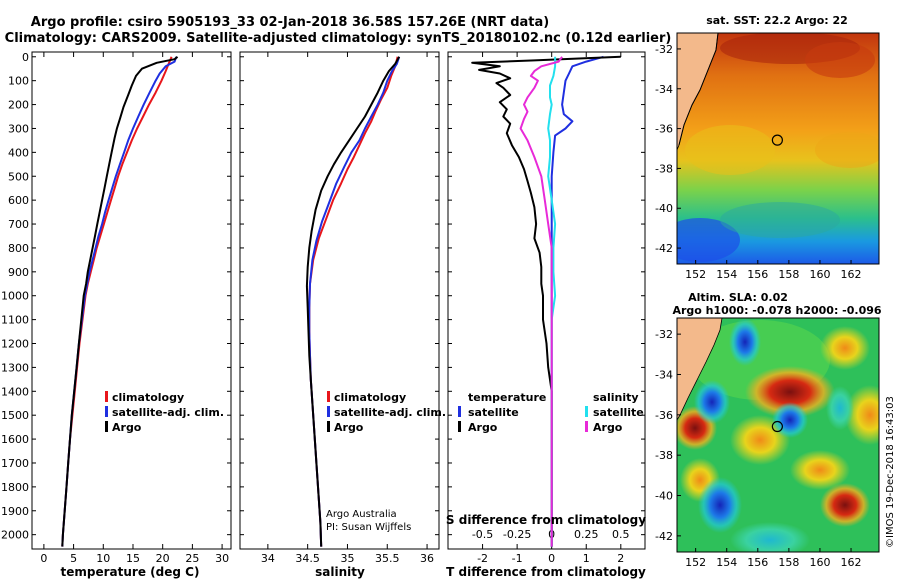 This screenshot has width=900, height=580. What do you see at coordinates (616, 397) in the screenshot?
I see `legend-title-salinity: salinity` at bounding box center [616, 397].